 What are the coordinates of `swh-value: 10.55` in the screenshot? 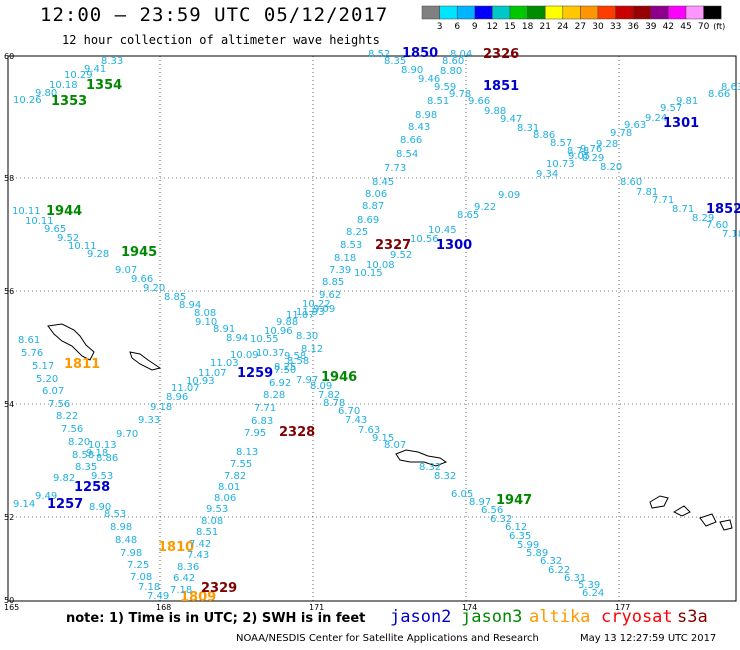 It's located at (264, 339).